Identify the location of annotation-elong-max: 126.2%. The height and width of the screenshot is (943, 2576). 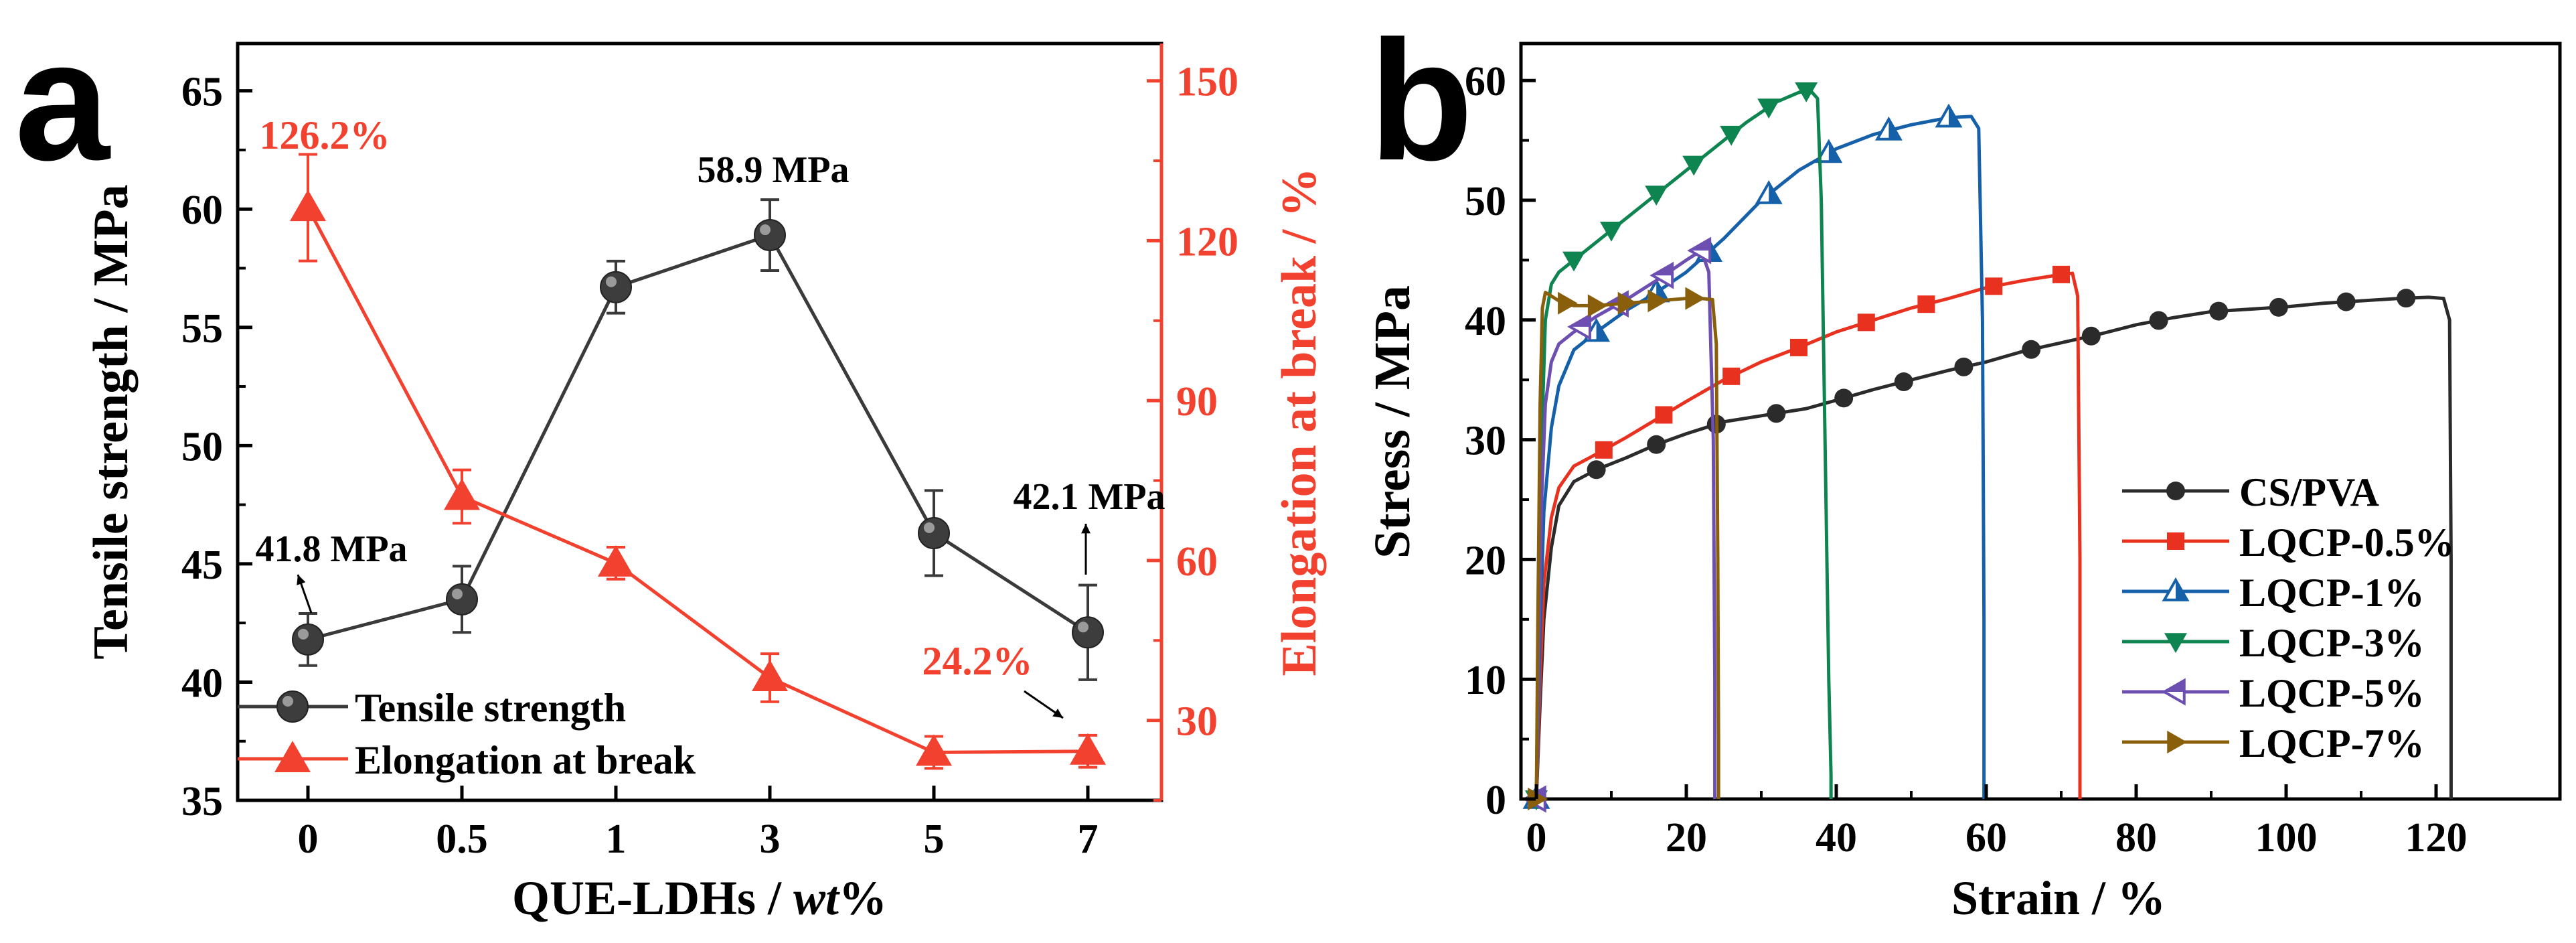
(325, 135).